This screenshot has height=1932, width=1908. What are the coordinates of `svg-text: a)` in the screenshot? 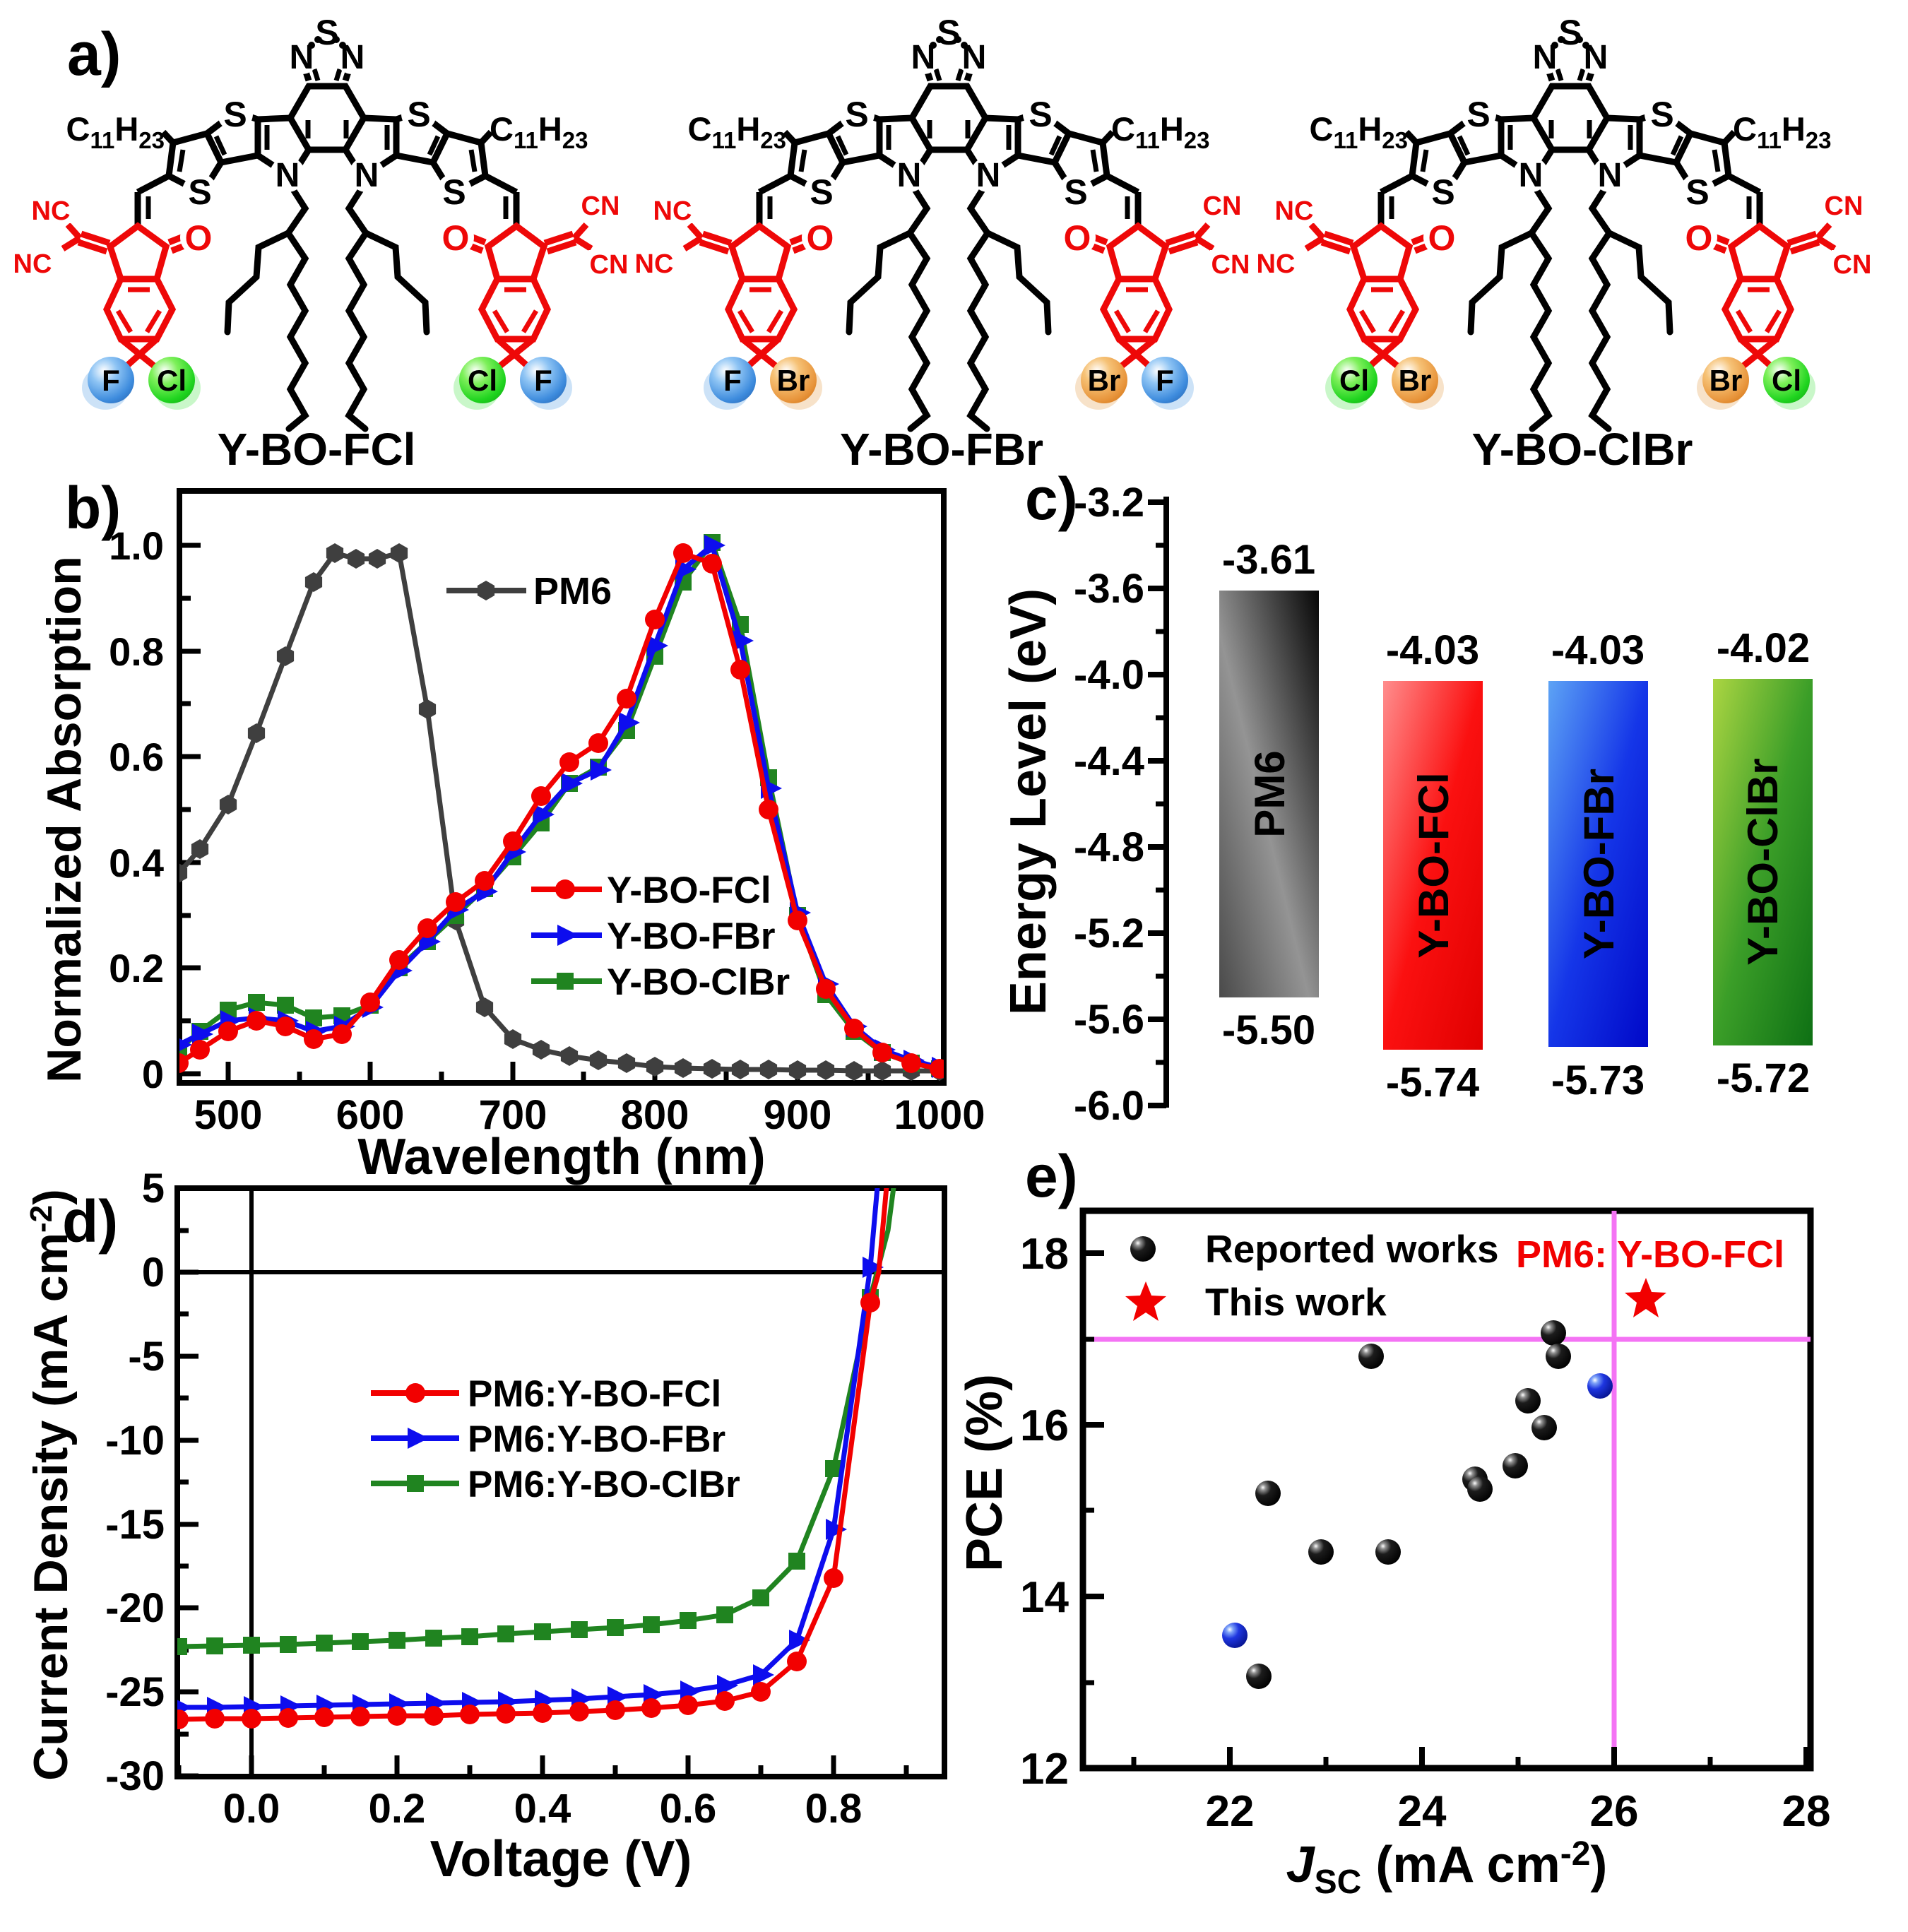 It's located at (94, 54).